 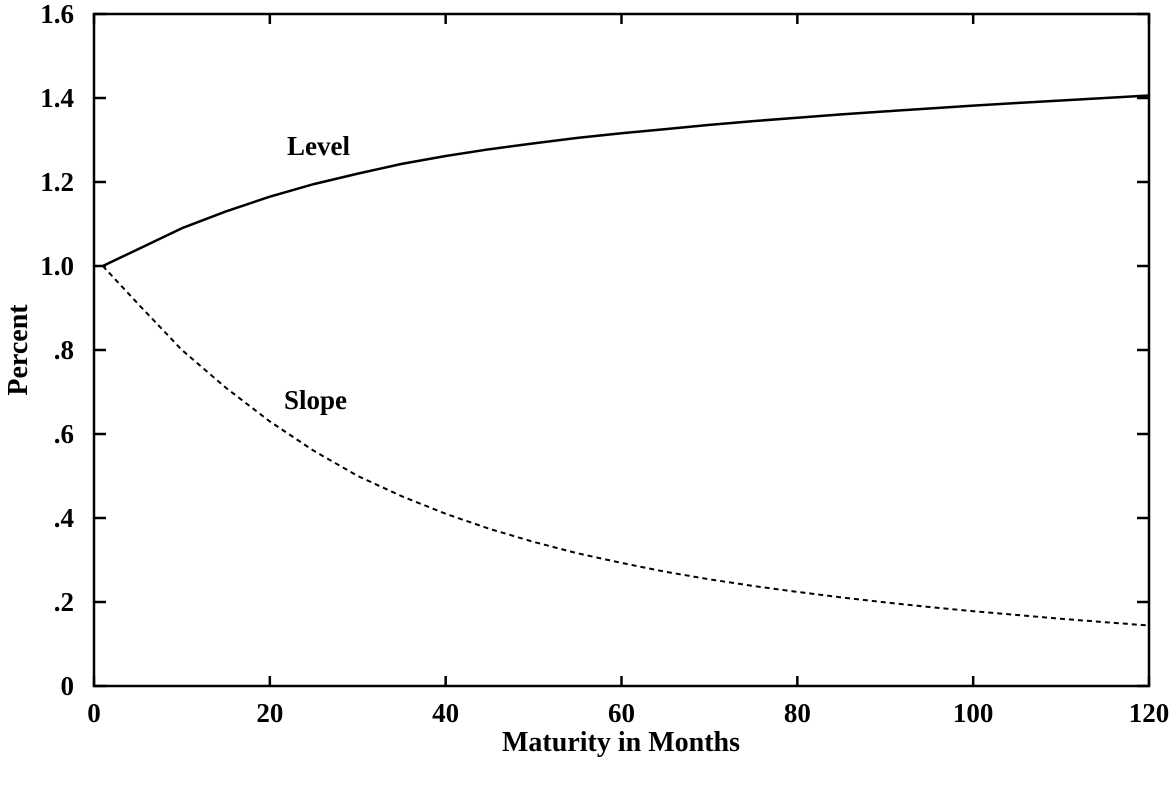 I want to click on x-tick-label: 120, so click(x=1149, y=713).